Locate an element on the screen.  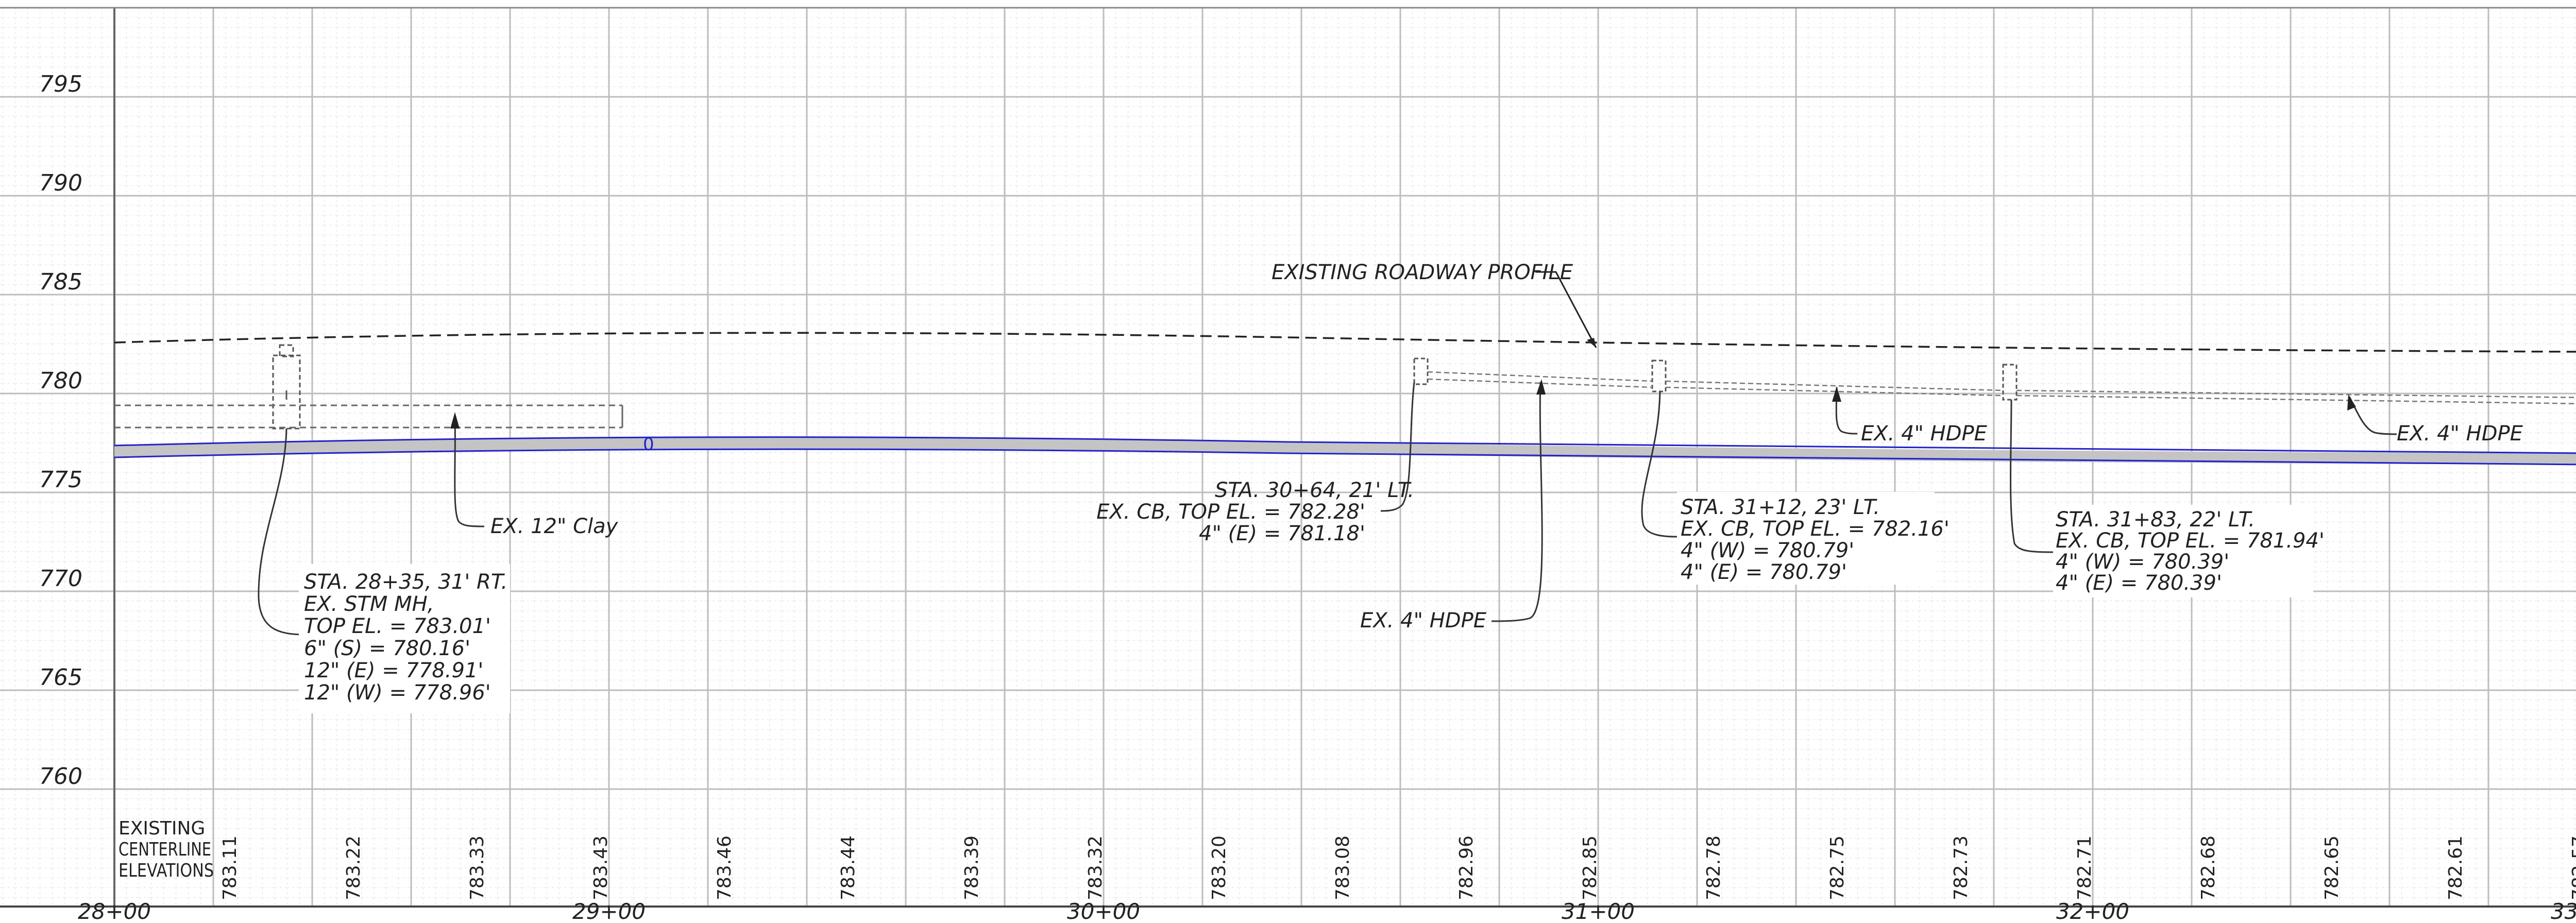
cb3-leader is located at coordinates (2032, 476).